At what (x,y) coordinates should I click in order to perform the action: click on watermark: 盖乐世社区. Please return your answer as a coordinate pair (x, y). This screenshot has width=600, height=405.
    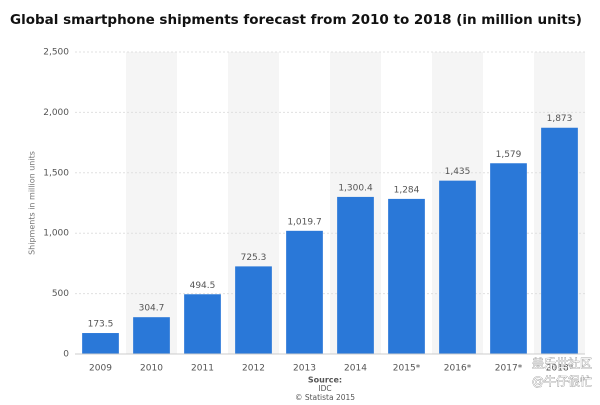
    Looking at the image, I should click on (562, 363).